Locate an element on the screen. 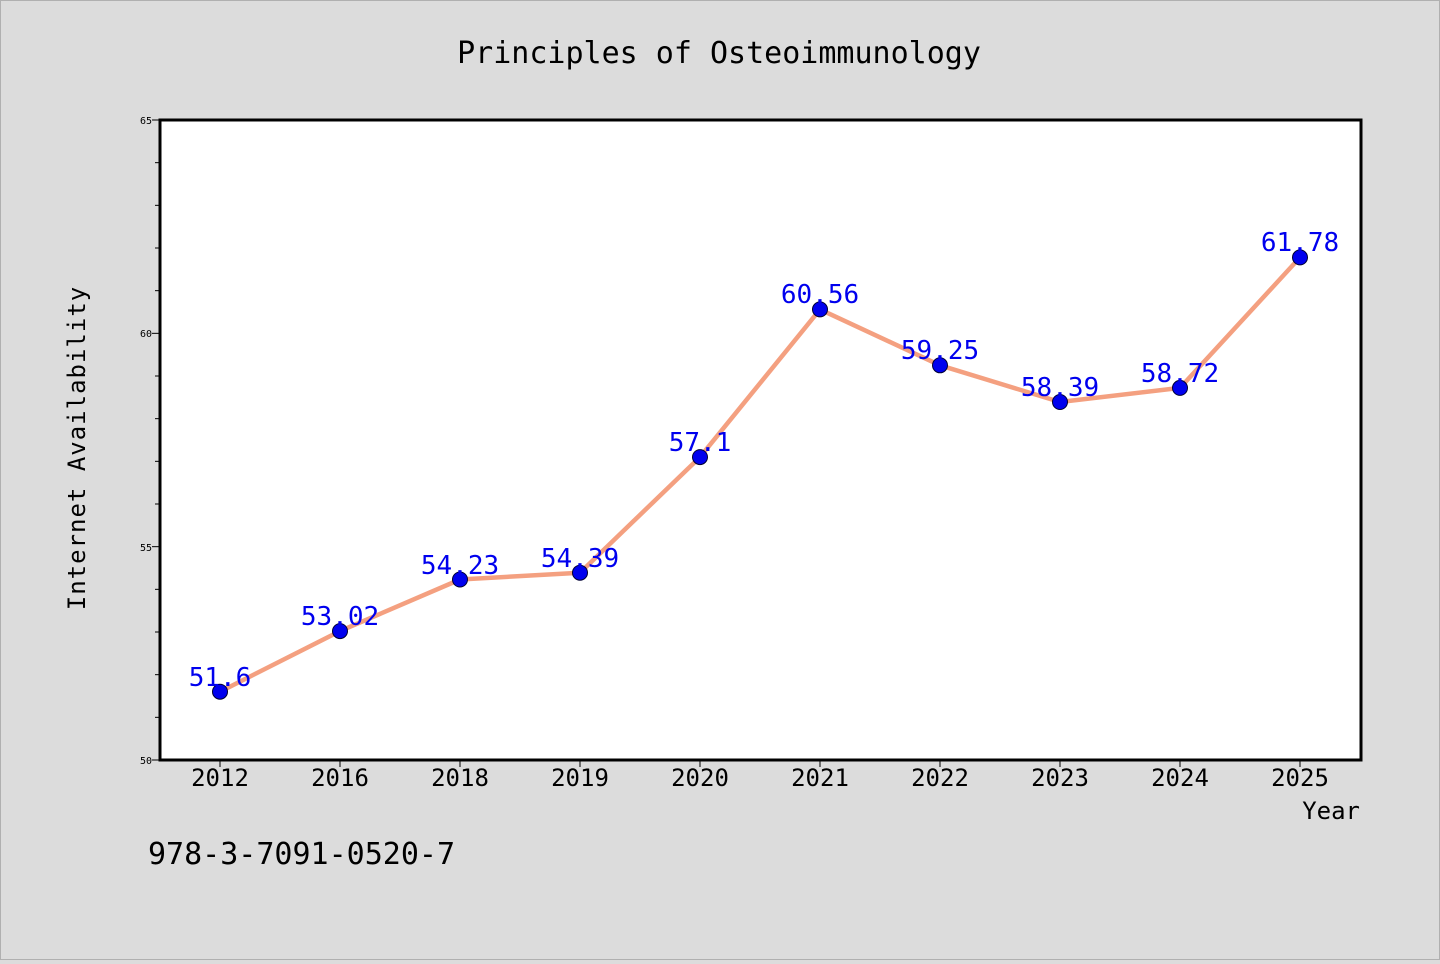 The height and width of the screenshot is (964, 1440). x-tick-label: 2021 is located at coordinates (820, 778).